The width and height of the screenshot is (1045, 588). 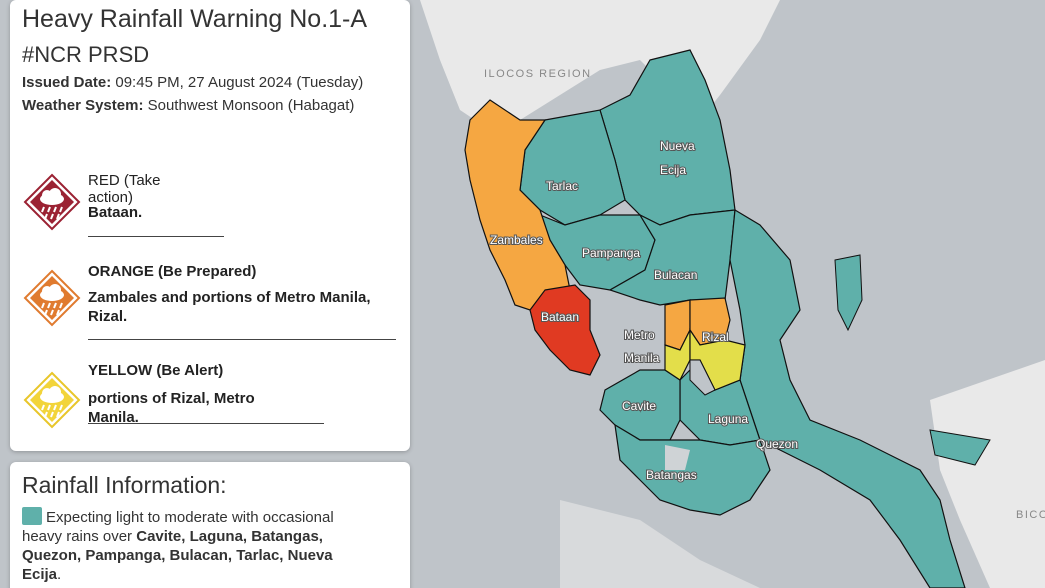 What do you see at coordinates (83, 105) in the screenshot?
I see `weather-system-label: Weather System:` at bounding box center [83, 105].